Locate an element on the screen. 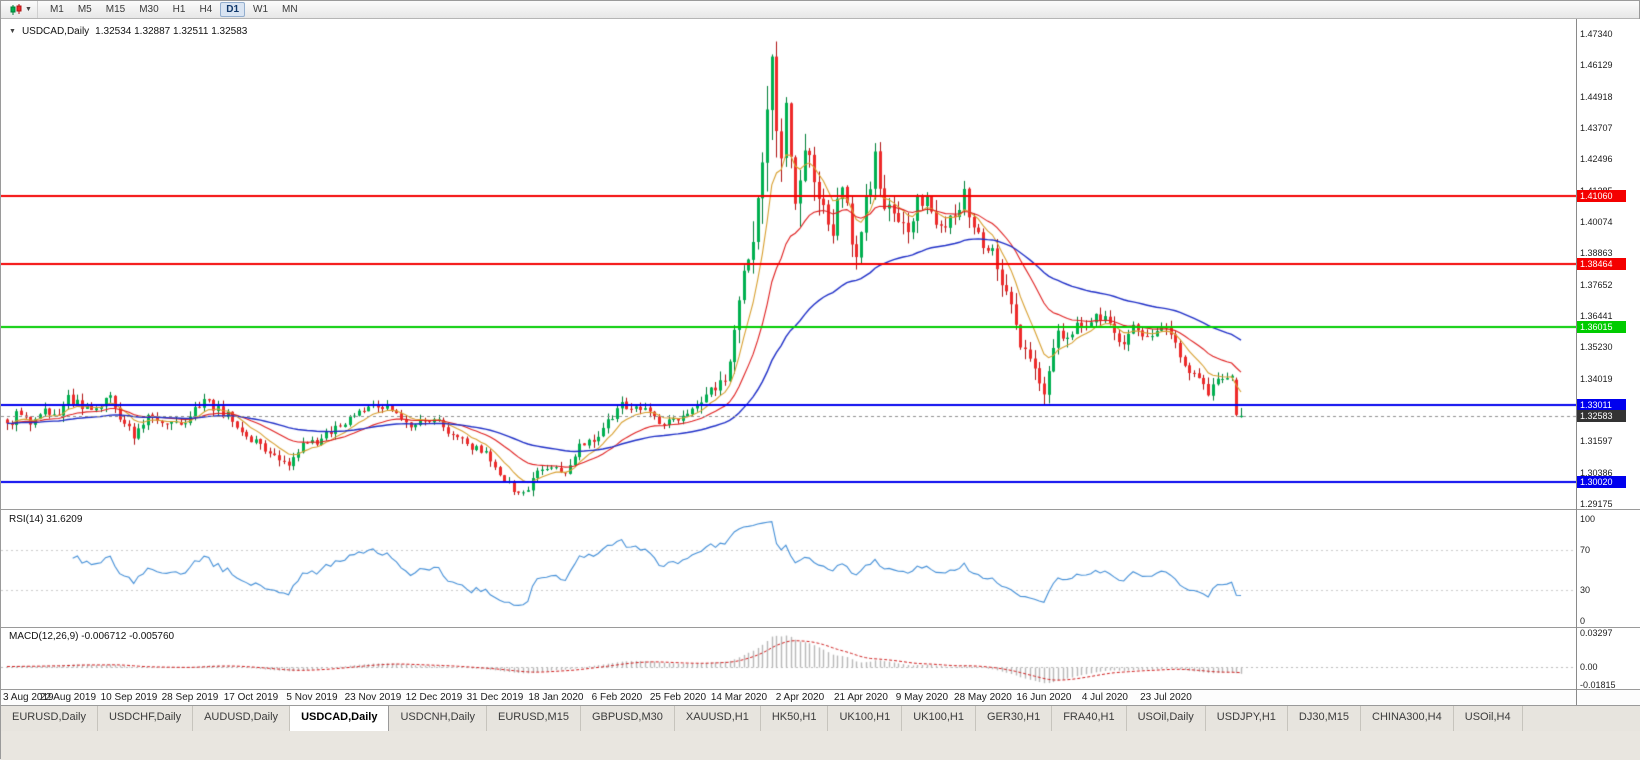 This screenshot has width=1640, height=760. chevron-down-icon: ▼ is located at coordinates (28, 9).